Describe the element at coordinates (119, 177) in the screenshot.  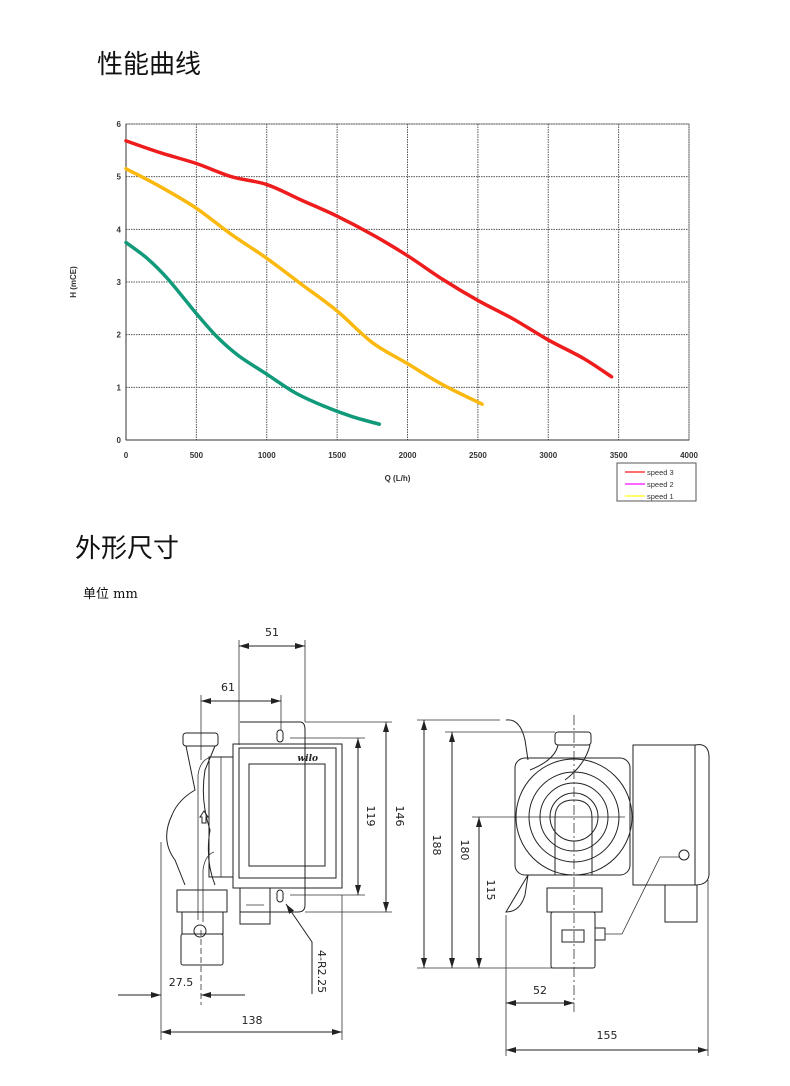
I see `y-tick-label: 5` at that location.